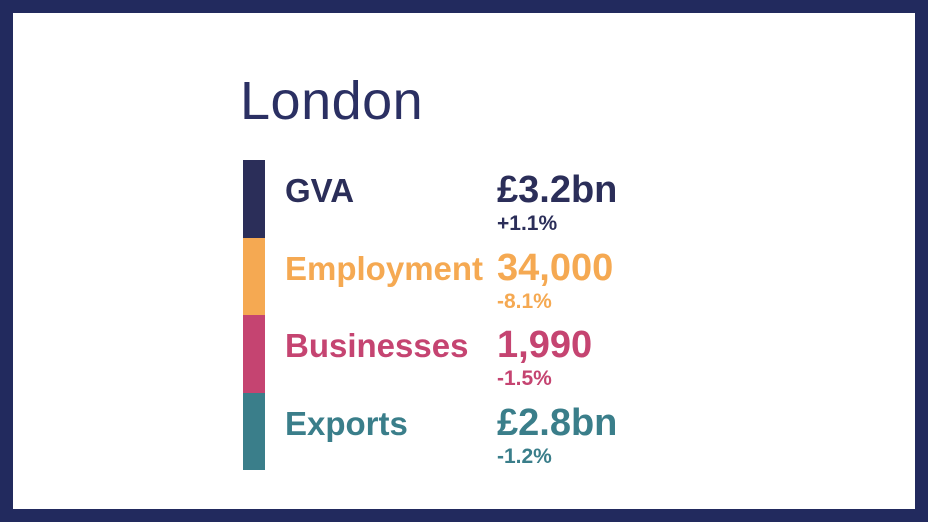 Image resolution: width=928 pixels, height=522 pixels. I want to click on color-bar-segment-exports, so click(254, 431).